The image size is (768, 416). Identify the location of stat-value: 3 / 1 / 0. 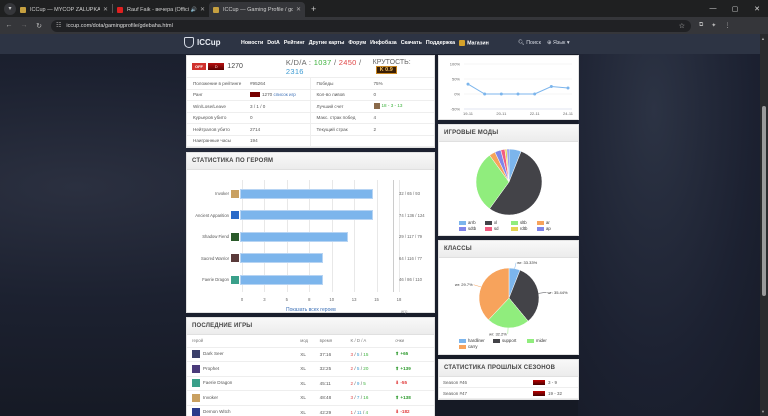
(258, 106).